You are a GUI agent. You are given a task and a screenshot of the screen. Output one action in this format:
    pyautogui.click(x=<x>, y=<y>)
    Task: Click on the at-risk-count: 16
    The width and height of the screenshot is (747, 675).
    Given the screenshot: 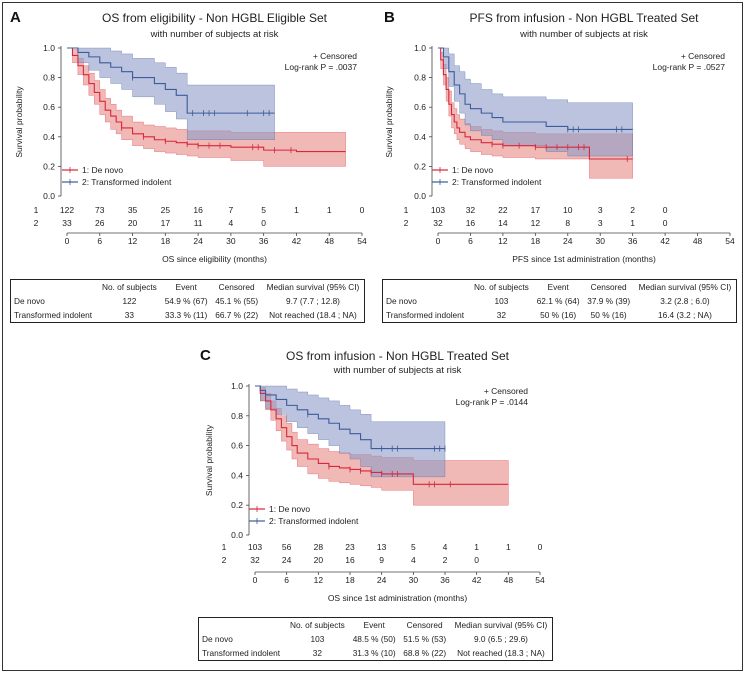 What is the action you would take?
    pyautogui.click(x=198, y=210)
    